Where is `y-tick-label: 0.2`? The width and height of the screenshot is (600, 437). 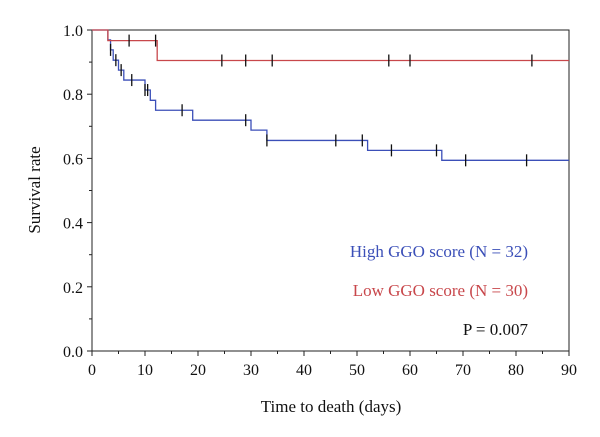
y-tick-label: 0.2 is located at coordinates (73, 288).